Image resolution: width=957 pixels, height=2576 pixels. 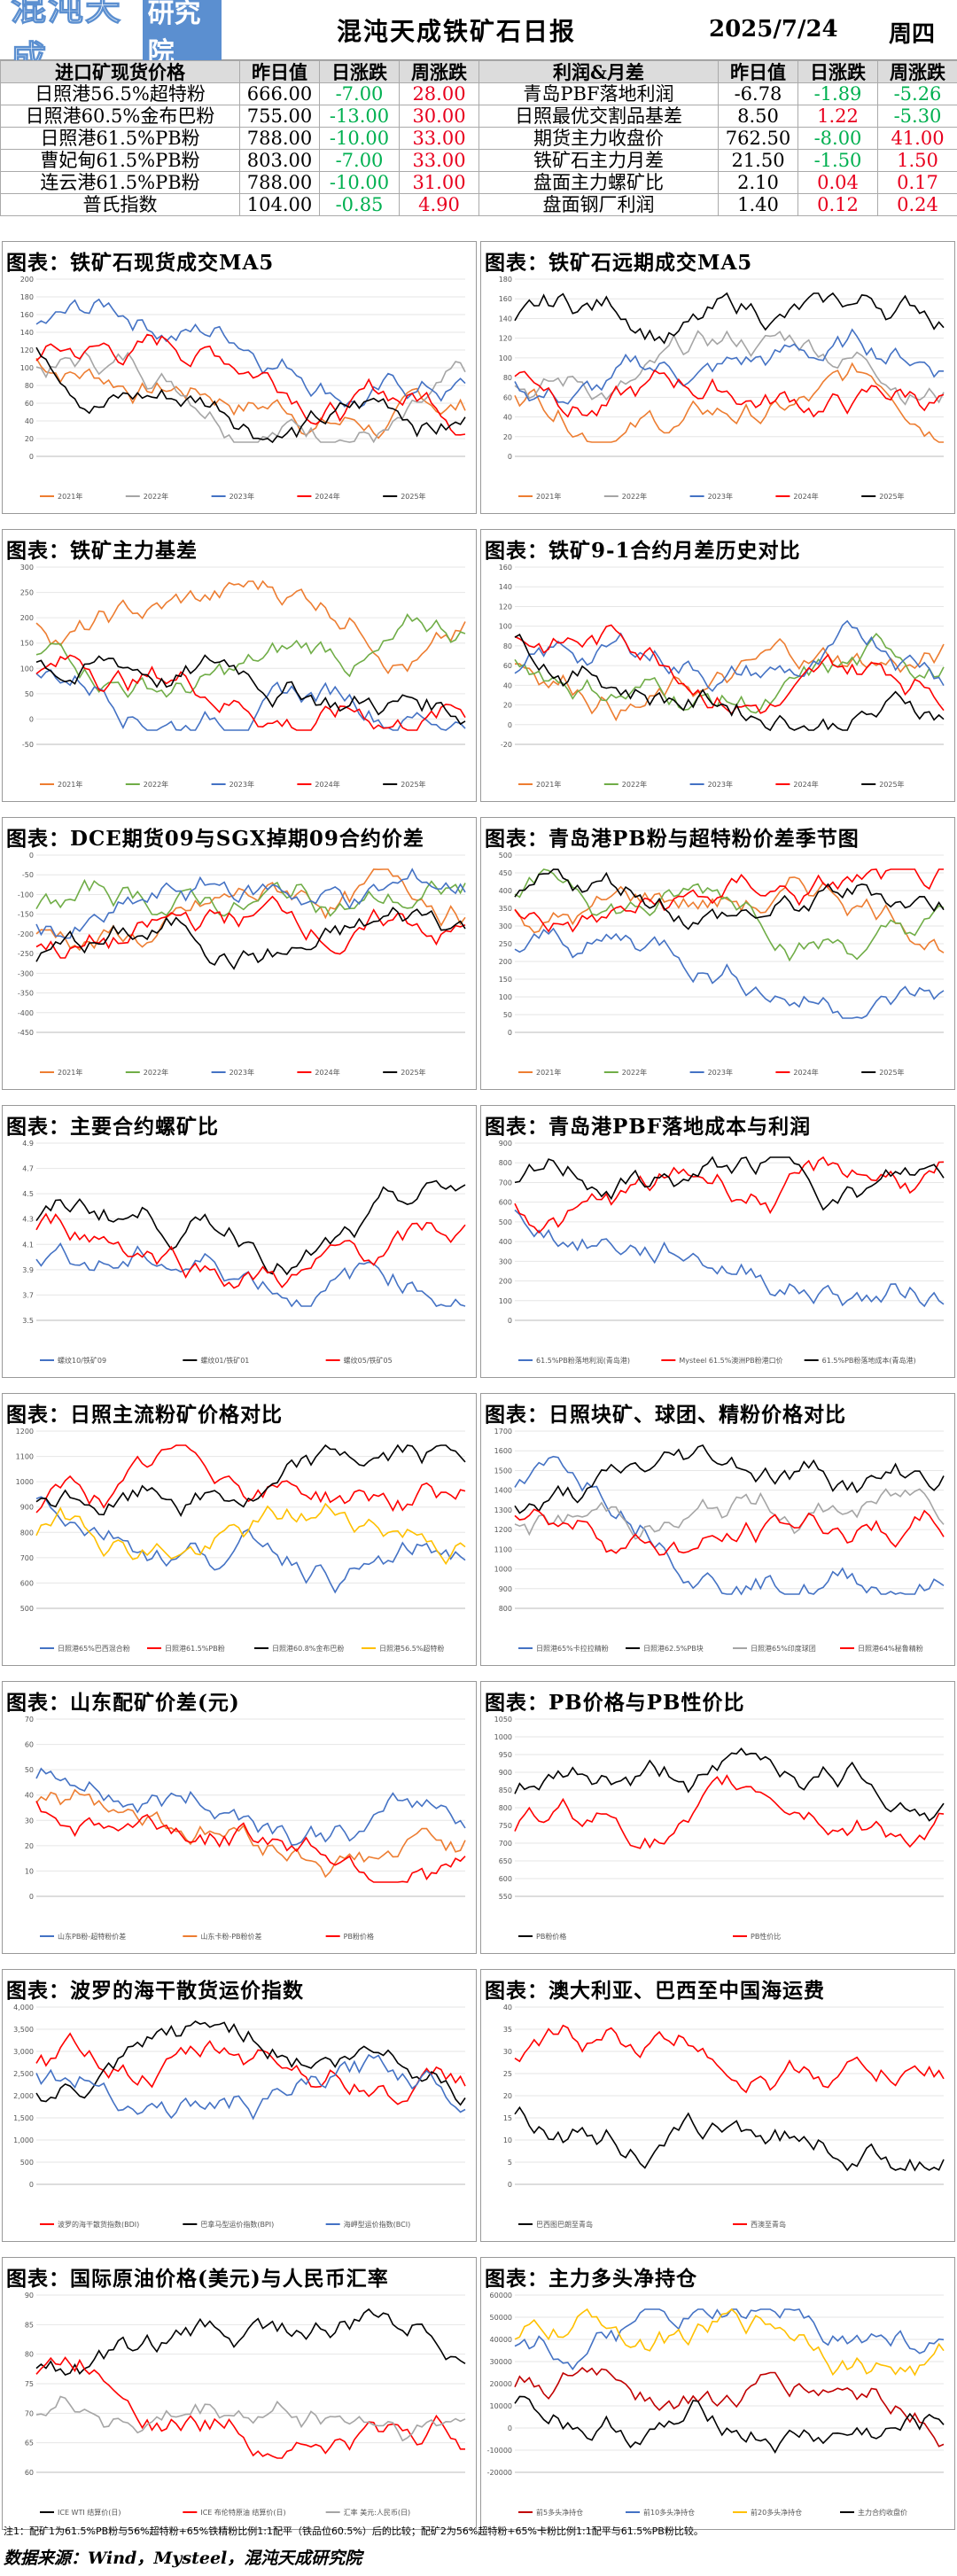 What do you see at coordinates (308, 1648) in the screenshot?
I see `legend-label: 日照港60.8%金布巴粉` at bounding box center [308, 1648].